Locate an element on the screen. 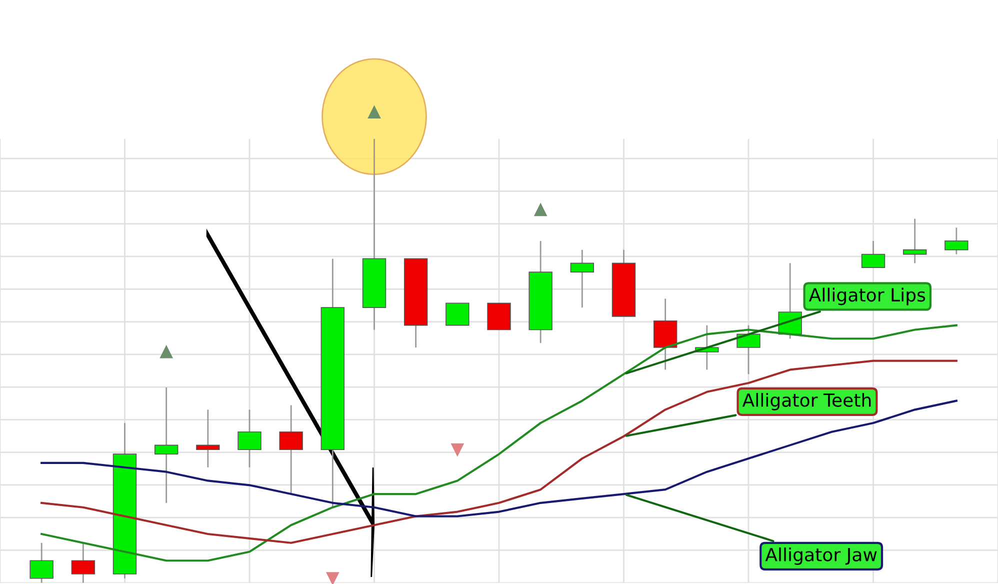 The height and width of the screenshot is (584, 998). series-label: Alligator Lips is located at coordinates (867, 297).